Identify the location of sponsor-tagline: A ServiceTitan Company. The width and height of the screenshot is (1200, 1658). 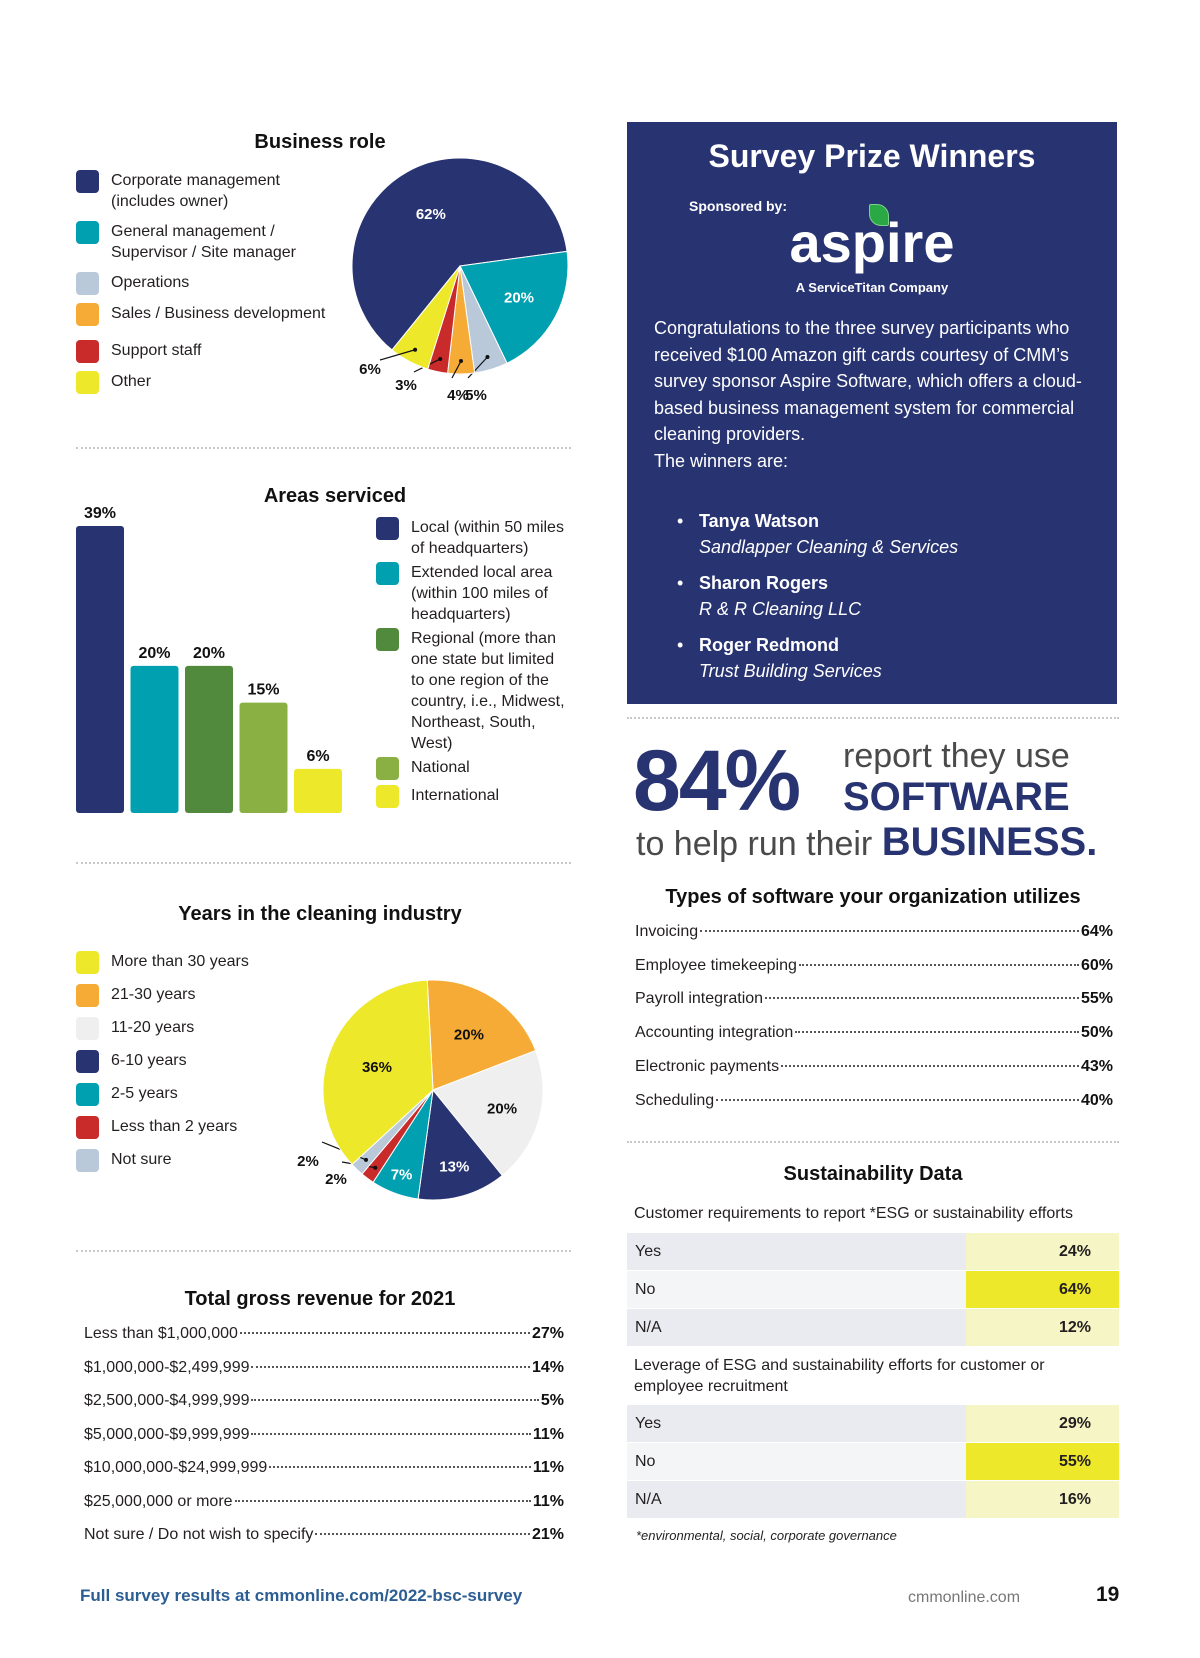
(872, 287).